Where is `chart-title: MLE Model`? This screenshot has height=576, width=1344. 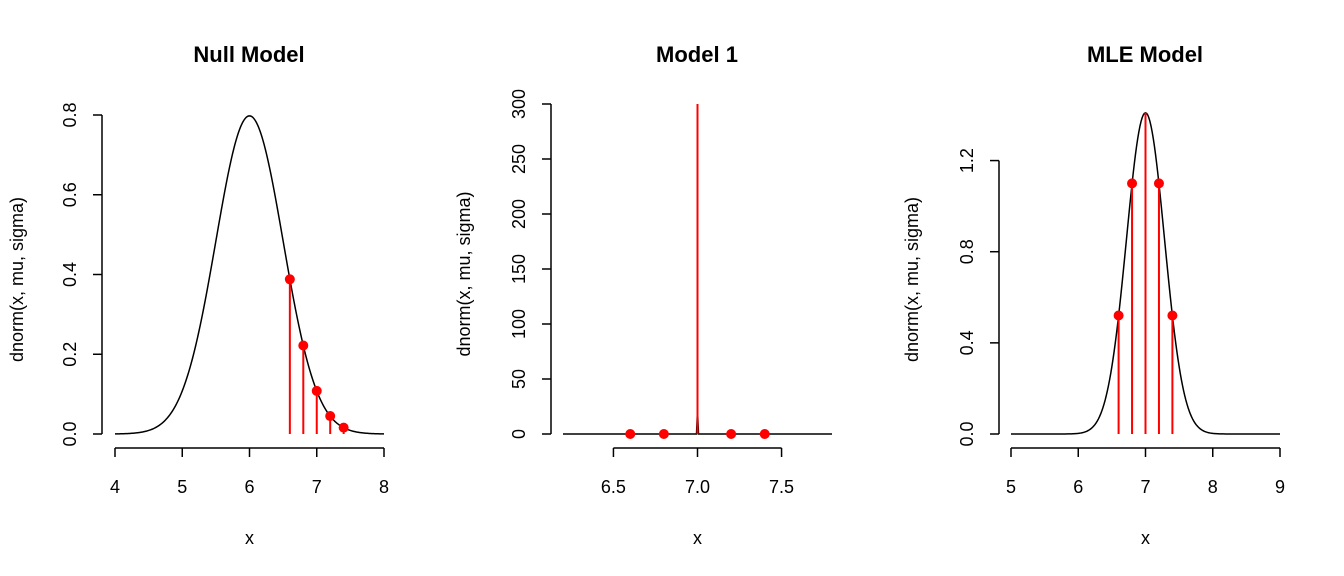 chart-title: MLE Model is located at coordinates (1145, 54).